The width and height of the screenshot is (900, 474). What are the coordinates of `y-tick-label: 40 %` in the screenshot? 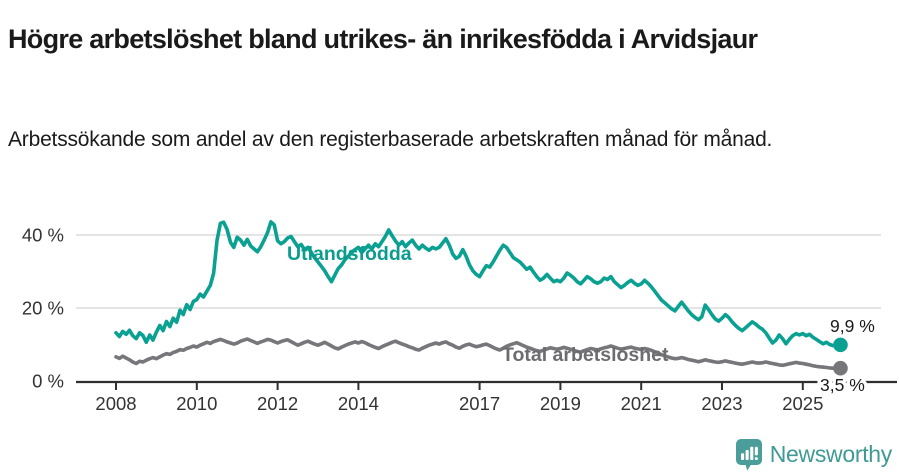 It's located at (43, 235).